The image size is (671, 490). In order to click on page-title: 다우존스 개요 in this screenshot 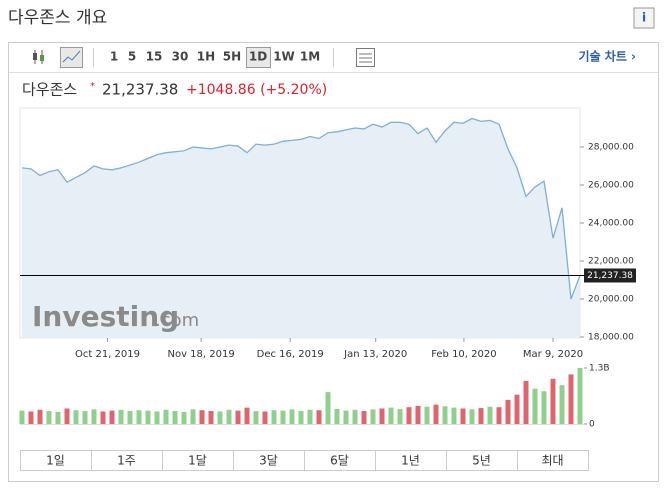, I will do `click(57, 18)`.